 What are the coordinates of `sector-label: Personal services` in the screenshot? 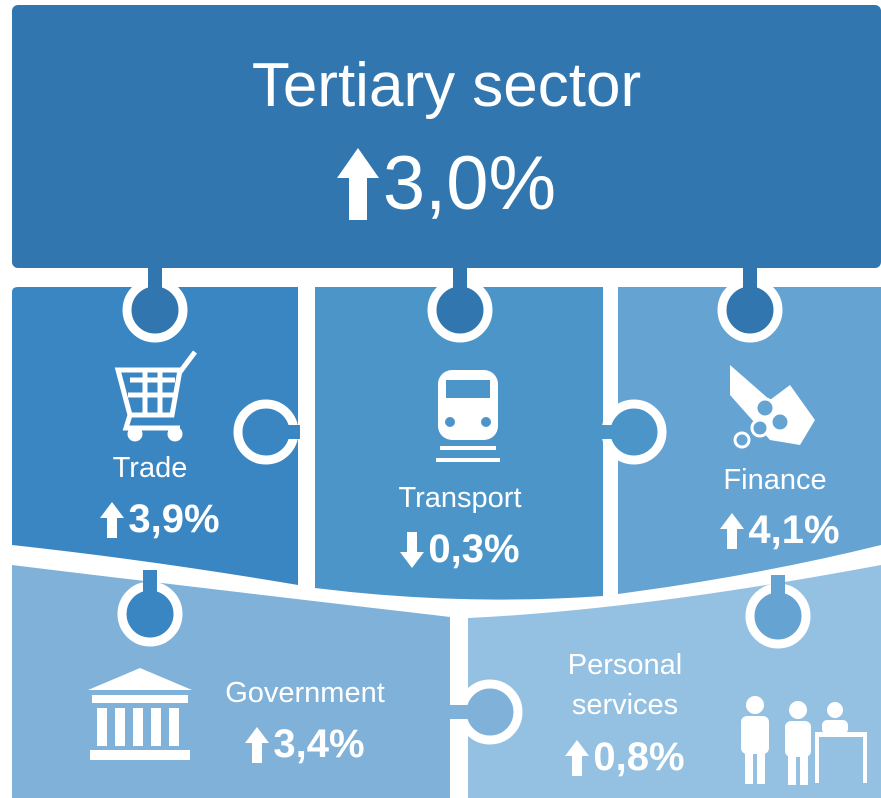 It's located at (625, 685).